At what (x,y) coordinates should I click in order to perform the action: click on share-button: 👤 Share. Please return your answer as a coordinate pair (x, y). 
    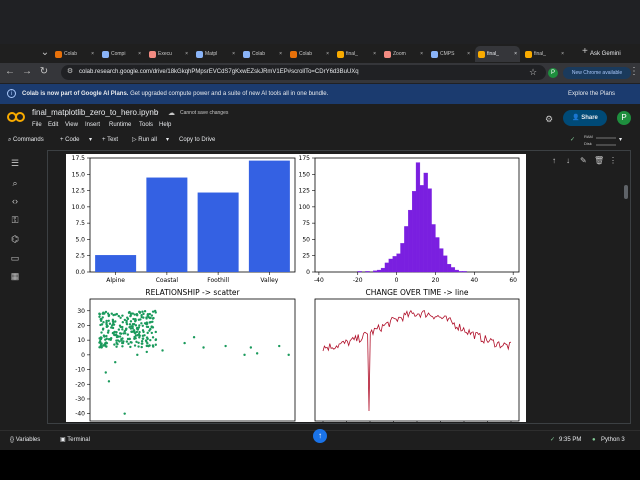
    Looking at the image, I should click on (585, 118).